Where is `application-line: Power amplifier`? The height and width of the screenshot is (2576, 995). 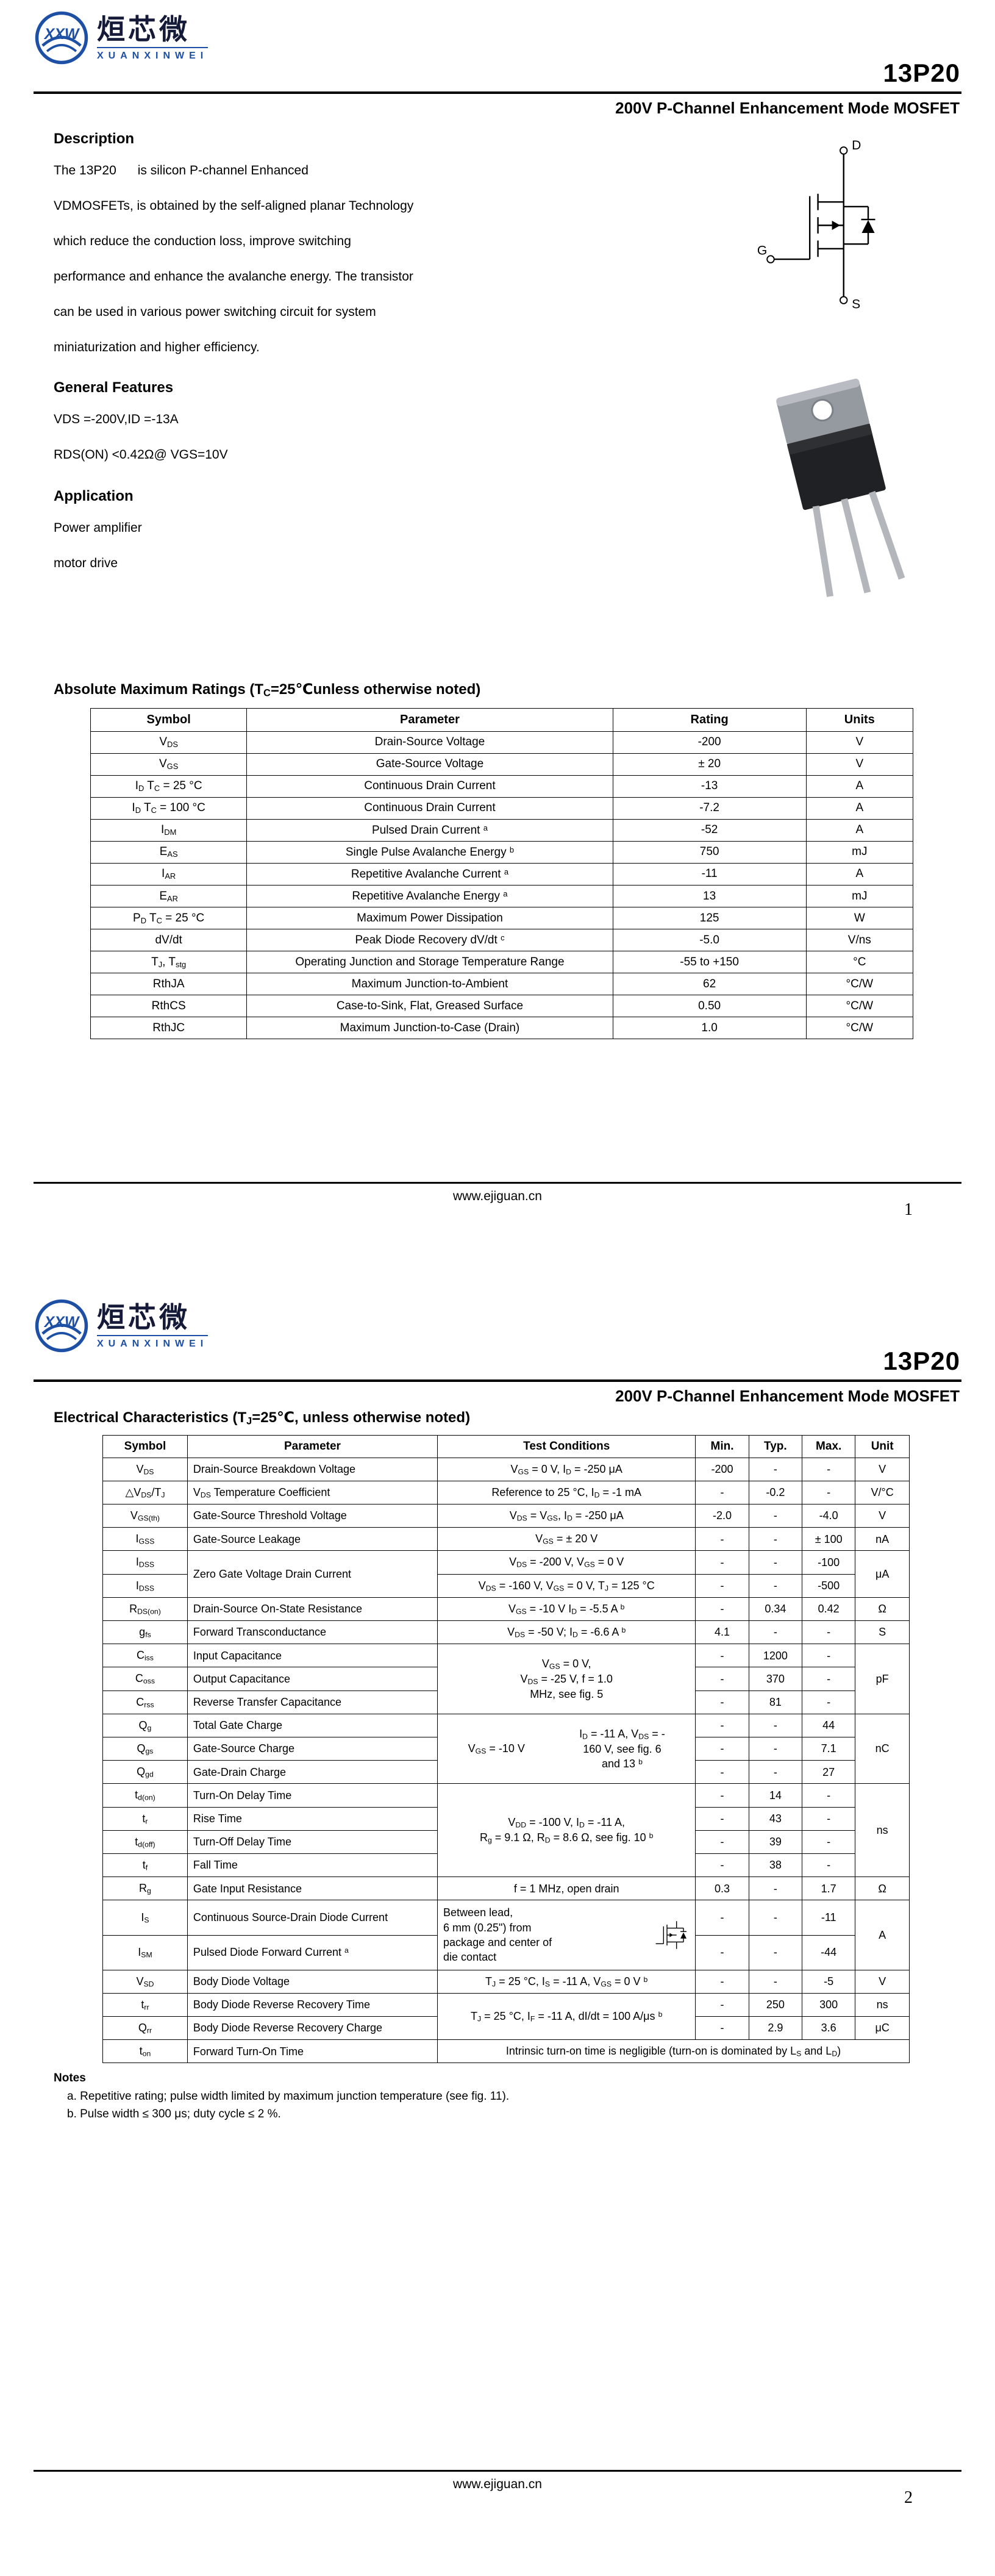 application-line: Power amplifier is located at coordinates (98, 528).